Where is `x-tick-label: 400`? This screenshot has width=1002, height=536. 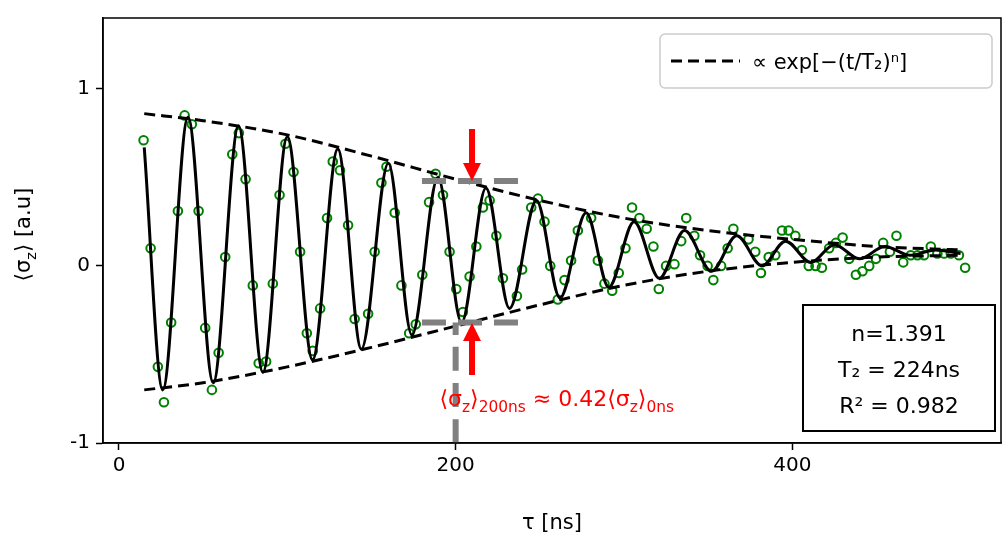
x-tick-label: 400 is located at coordinates (792, 464).